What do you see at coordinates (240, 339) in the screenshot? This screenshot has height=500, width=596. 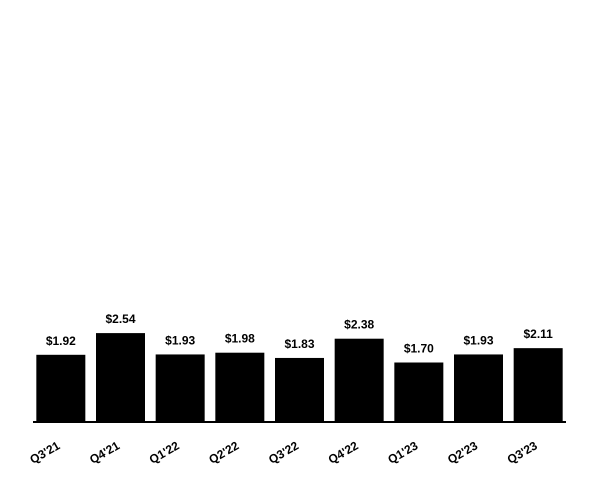 I see `value-label: $1.98` at bounding box center [240, 339].